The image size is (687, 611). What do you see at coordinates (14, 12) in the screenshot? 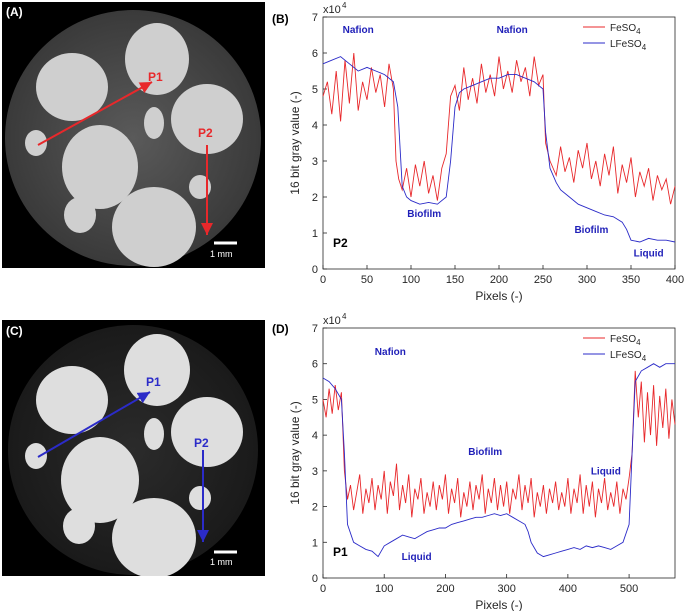
I see `panel-a-letter: (A)` at bounding box center [14, 12].